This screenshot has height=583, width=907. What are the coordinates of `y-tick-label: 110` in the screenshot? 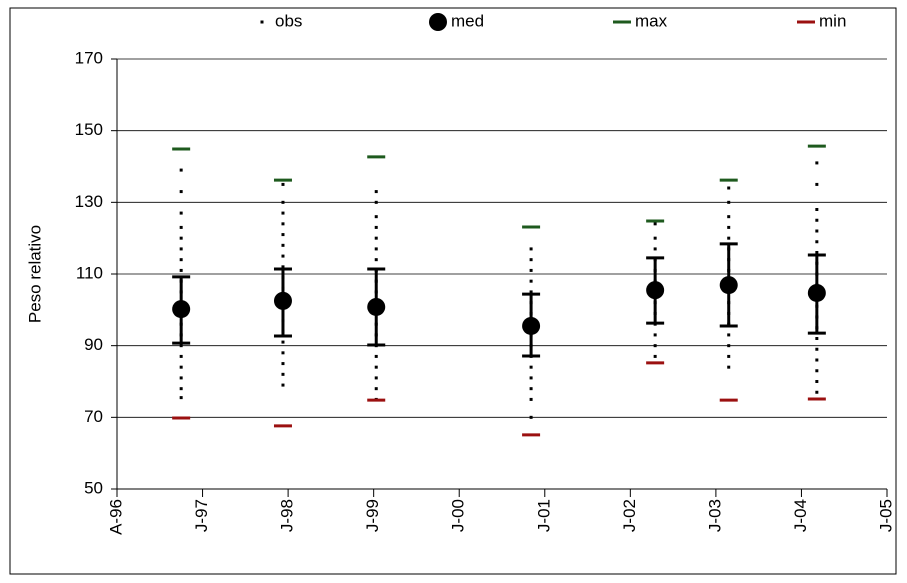 It's located at (89, 272).